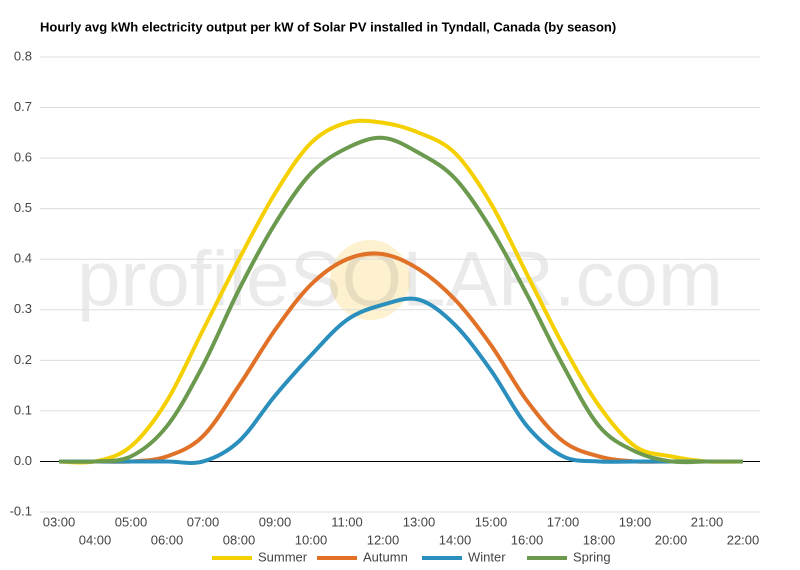 The width and height of the screenshot is (800, 570). Describe the element at coordinates (23, 409) in the screenshot. I see `y-tick-label: 0.1` at that location.